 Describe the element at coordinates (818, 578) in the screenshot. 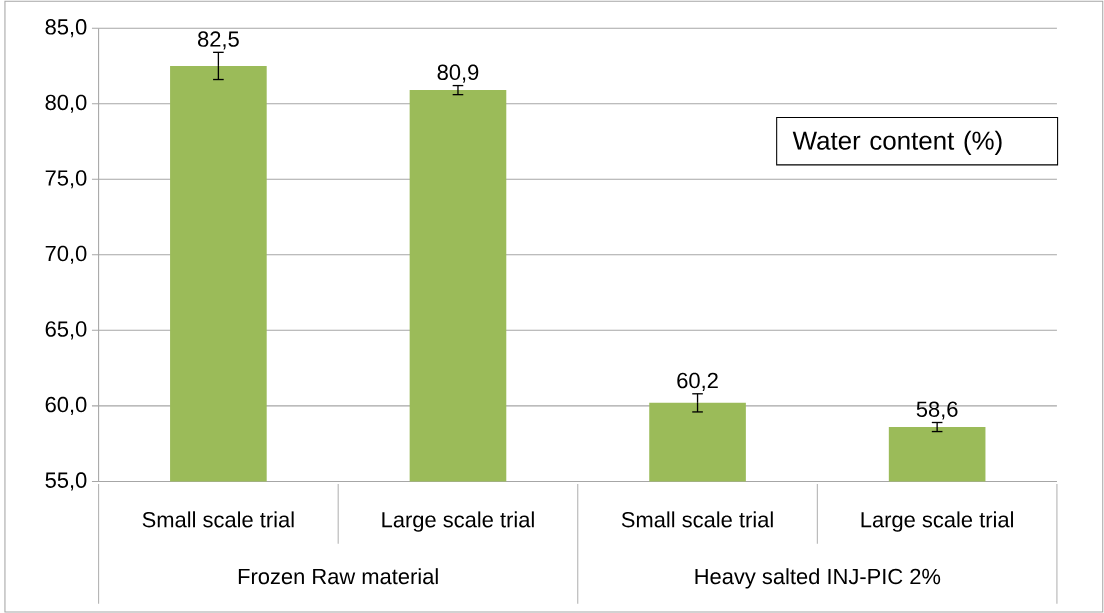

I see `text: Heavy salted INJ-PIC 2%` at that location.